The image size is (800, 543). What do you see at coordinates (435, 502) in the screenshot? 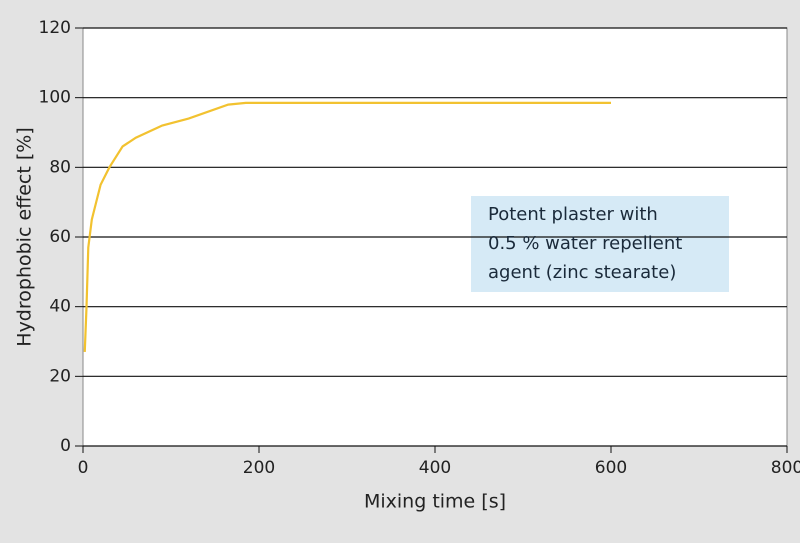
I see `x-axis-title: Mixing time [s]` at bounding box center [435, 502].